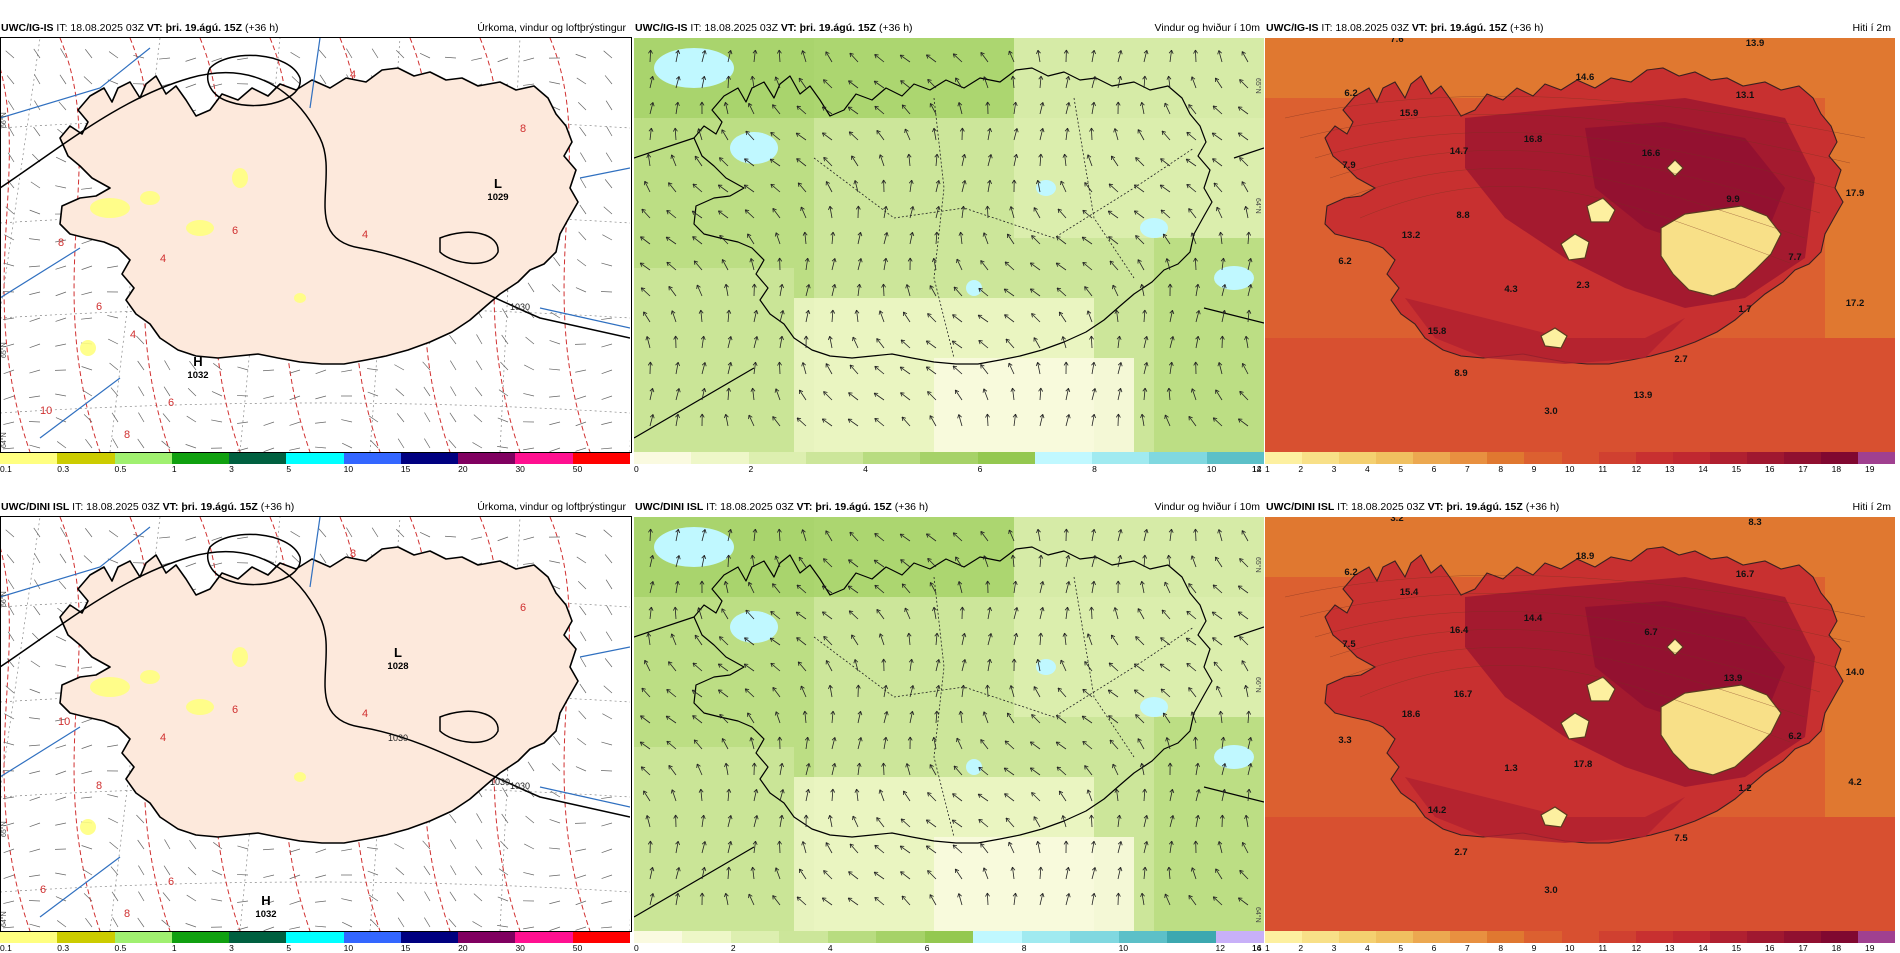  What do you see at coordinates (121, 469) in the screenshot?
I see `legend-tick: 0.5` at bounding box center [121, 469].